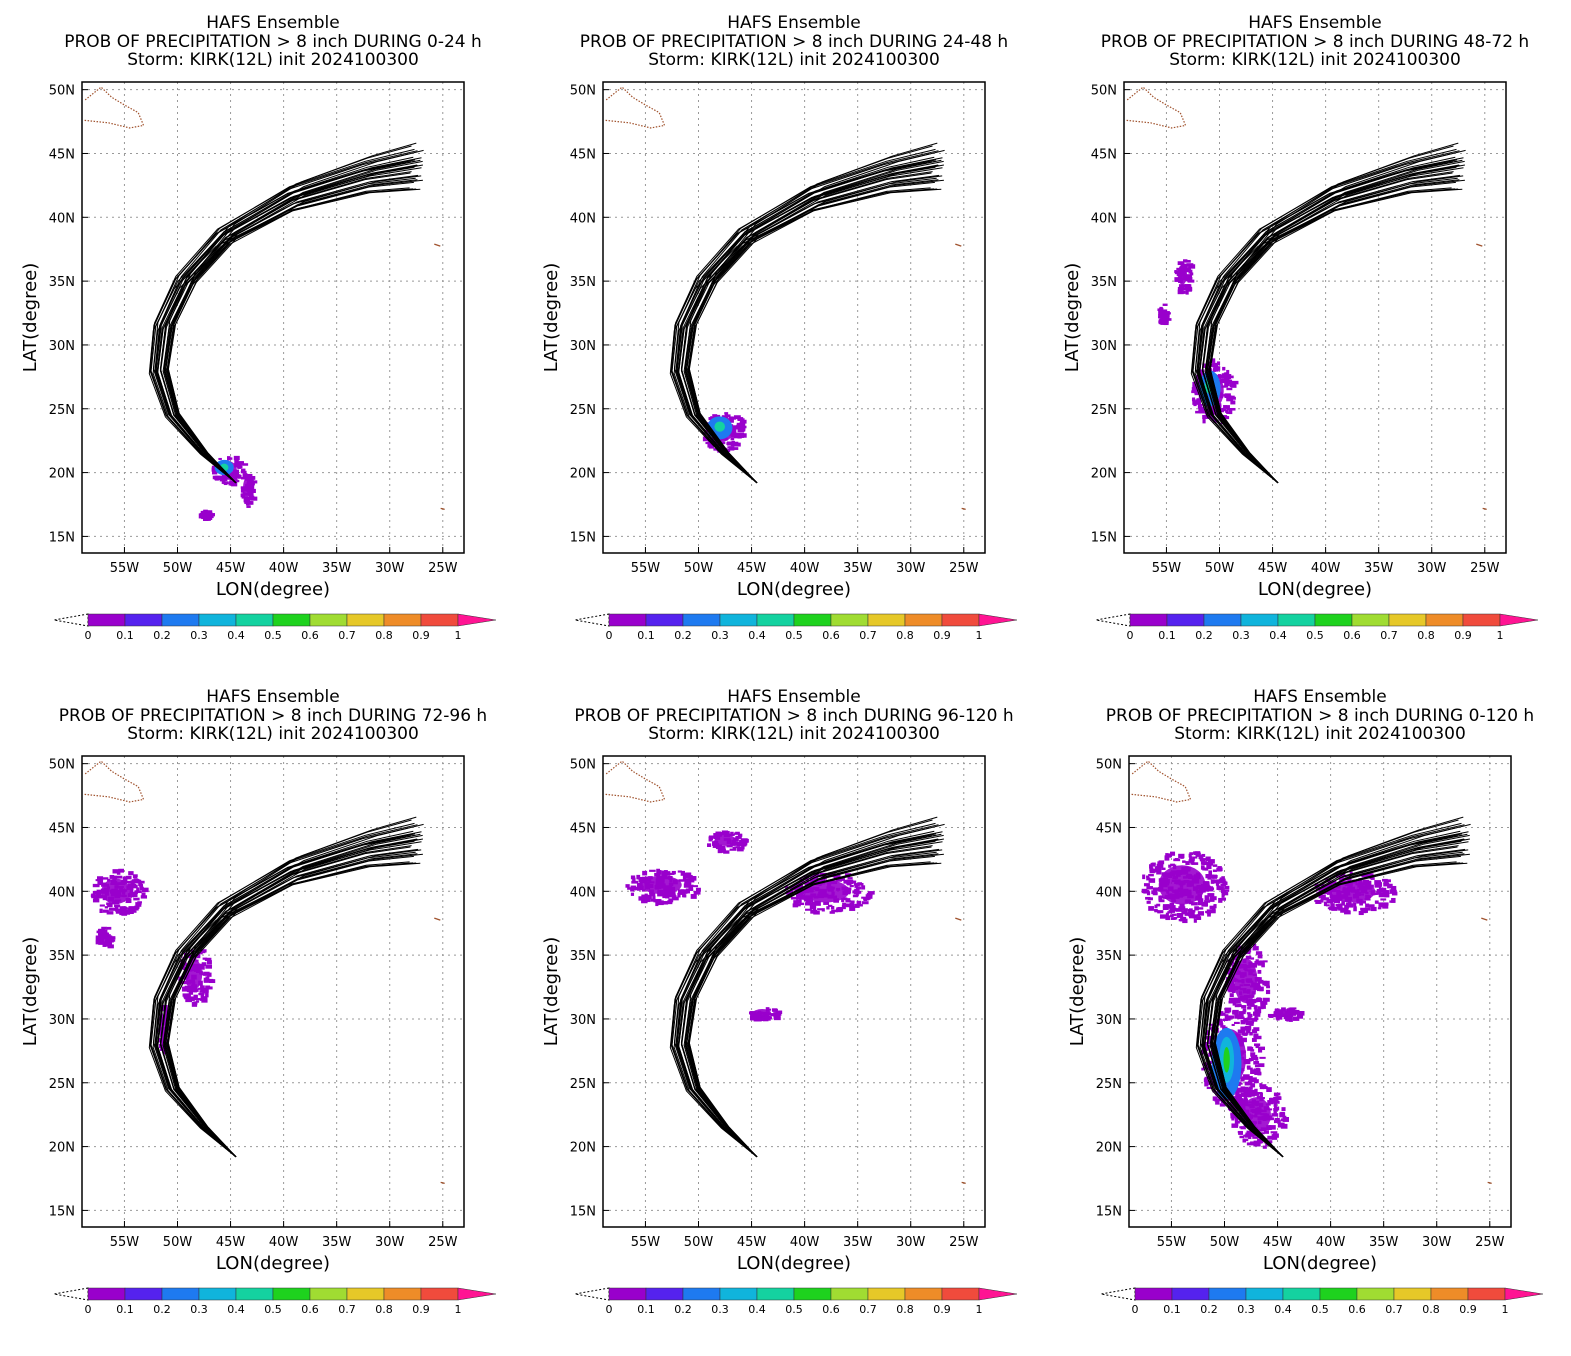 The image size is (1571, 1356). I want to click on x-tick-label: 25W, so click(964, 568).